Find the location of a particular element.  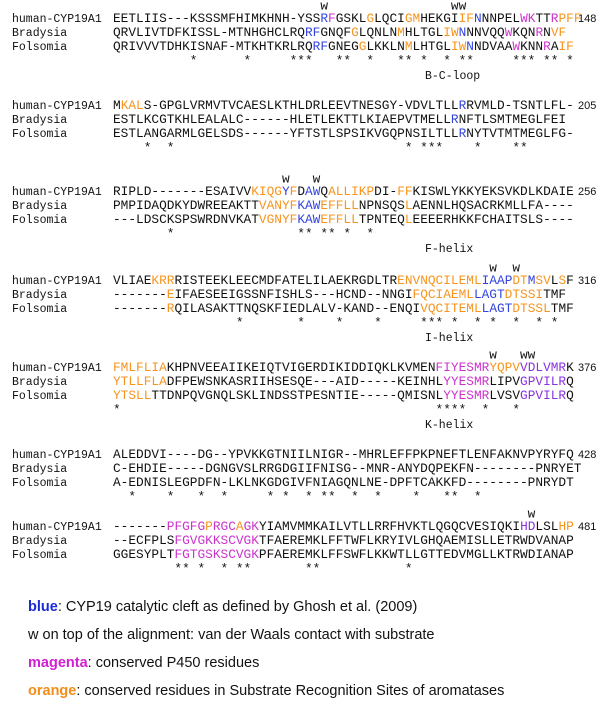

legend-entry: magenta: conserved P450 residues is located at coordinates (143, 663).